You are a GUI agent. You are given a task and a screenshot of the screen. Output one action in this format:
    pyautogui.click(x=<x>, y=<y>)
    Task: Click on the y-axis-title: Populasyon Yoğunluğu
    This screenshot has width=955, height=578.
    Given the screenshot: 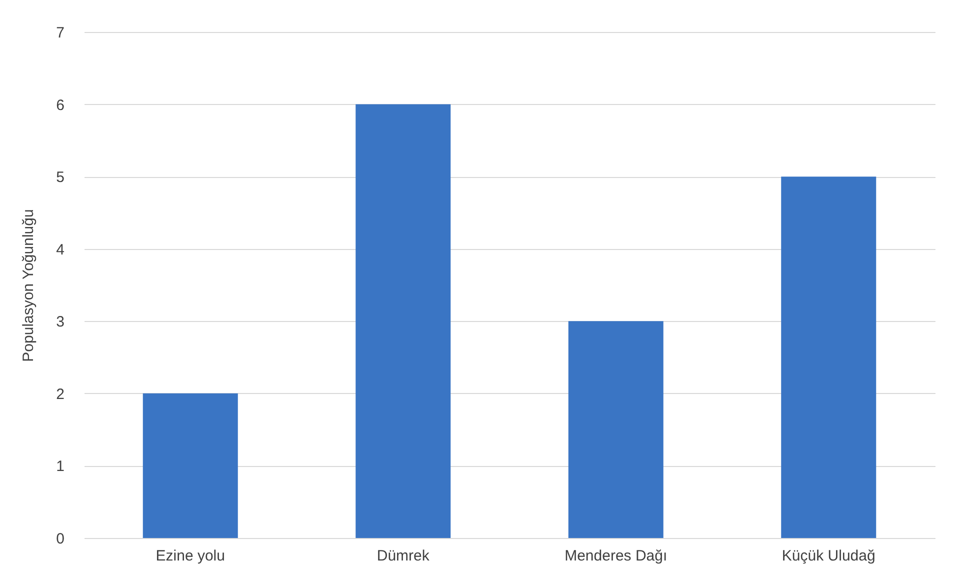 What is the action you would take?
    pyautogui.click(x=29, y=285)
    